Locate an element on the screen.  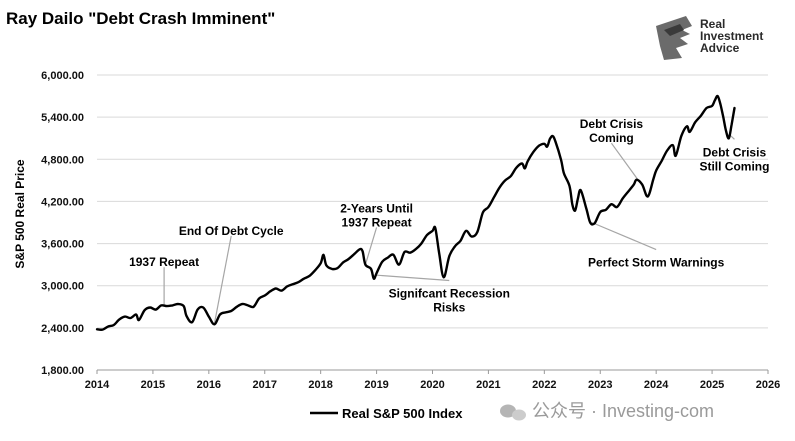
annotation-text: Signifcant Recession is located at coordinates (449, 293).